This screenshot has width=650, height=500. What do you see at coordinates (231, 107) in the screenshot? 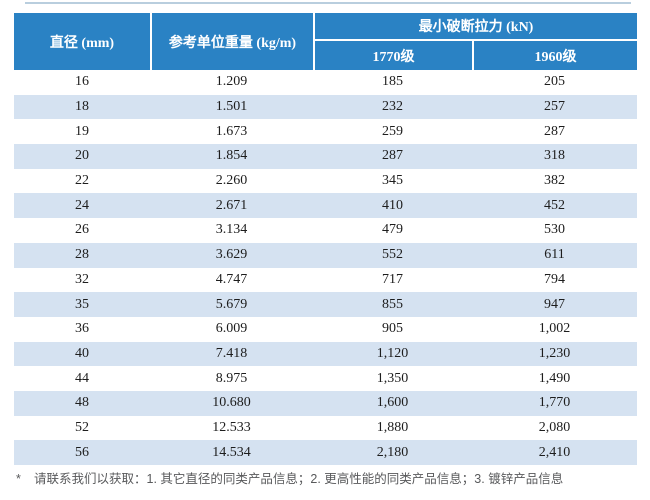
I see `cell-unit-weight: 1.501` at bounding box center [231, 107].